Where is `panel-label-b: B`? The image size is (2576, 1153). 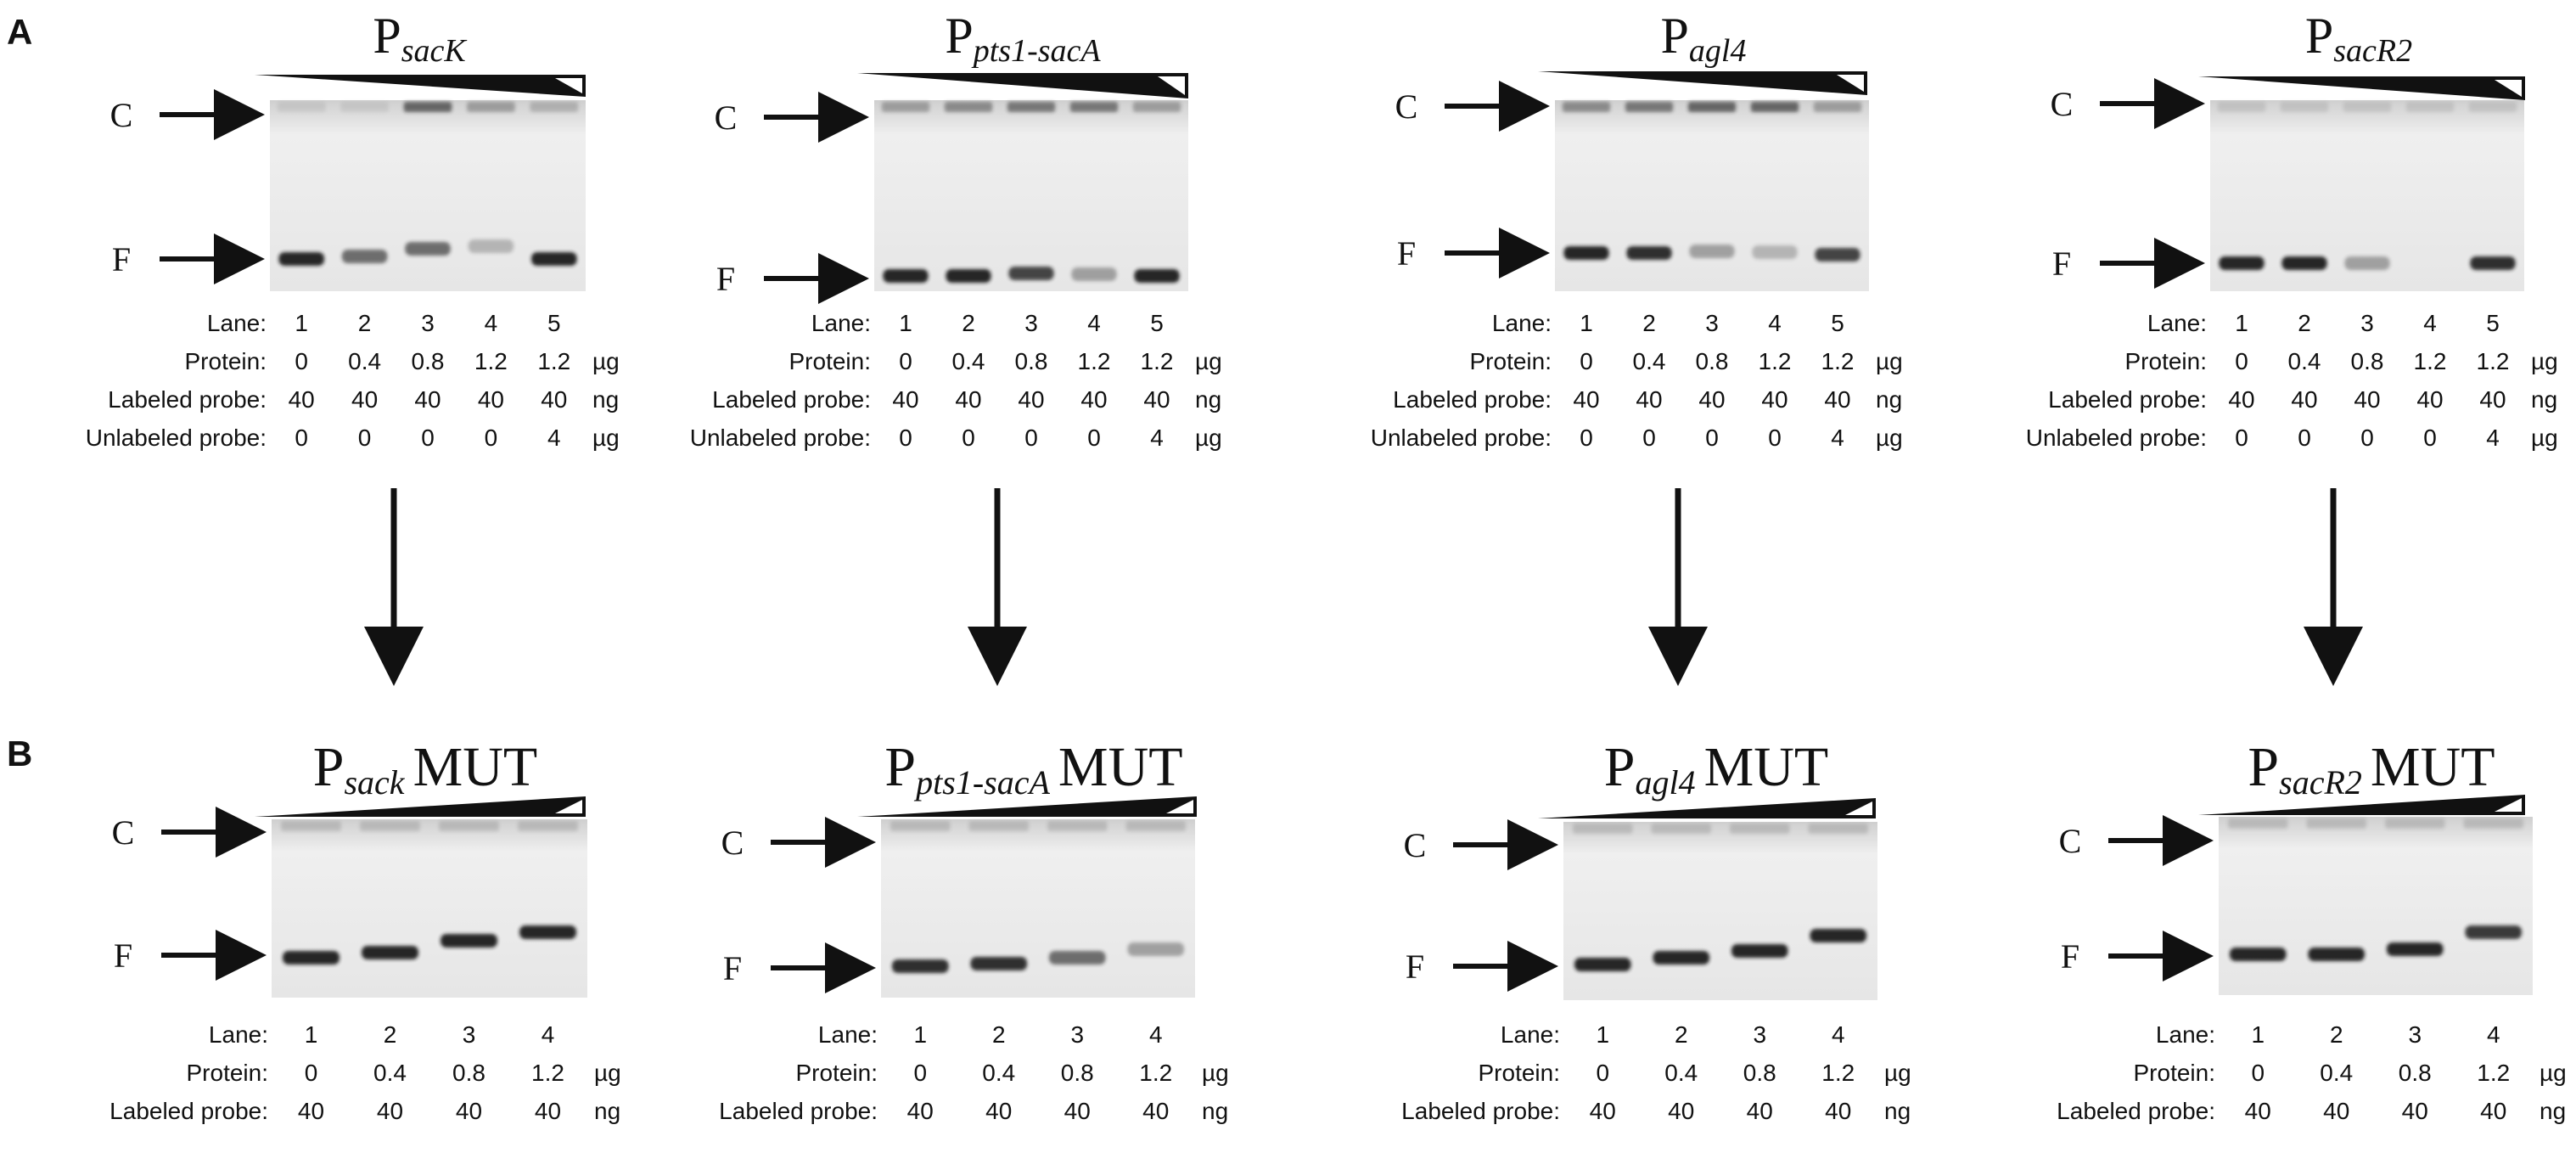
panel-label-b: B is located at coordinates (19, 753).